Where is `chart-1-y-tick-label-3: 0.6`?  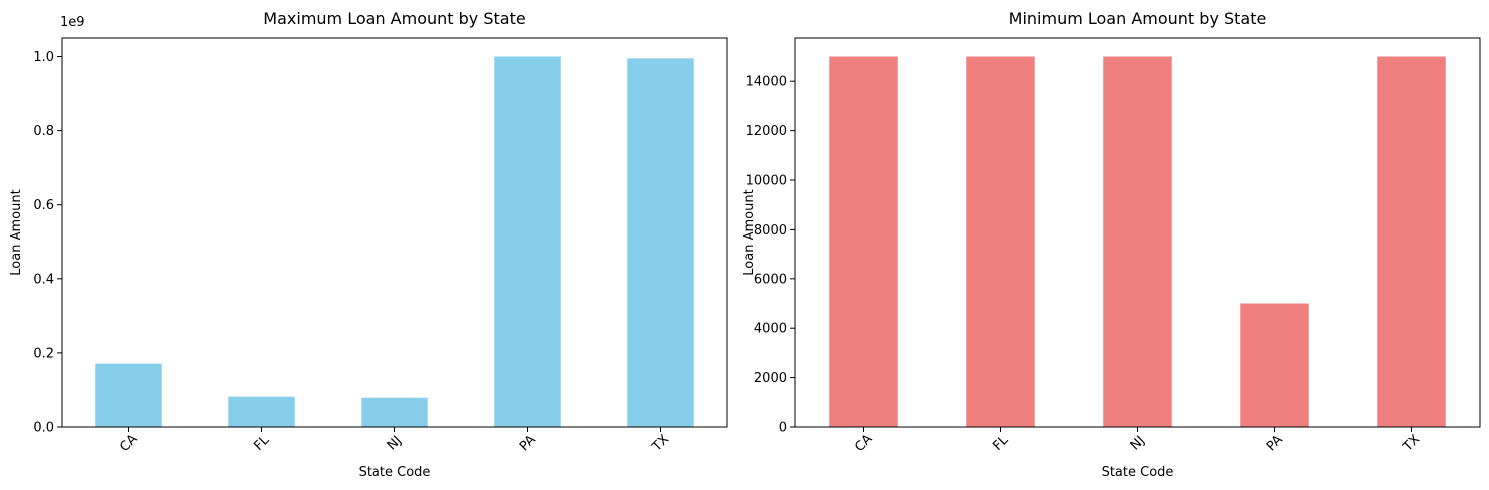 chart-1-y-tick-label-3: 0.6 is located at coordinates (43, 205).